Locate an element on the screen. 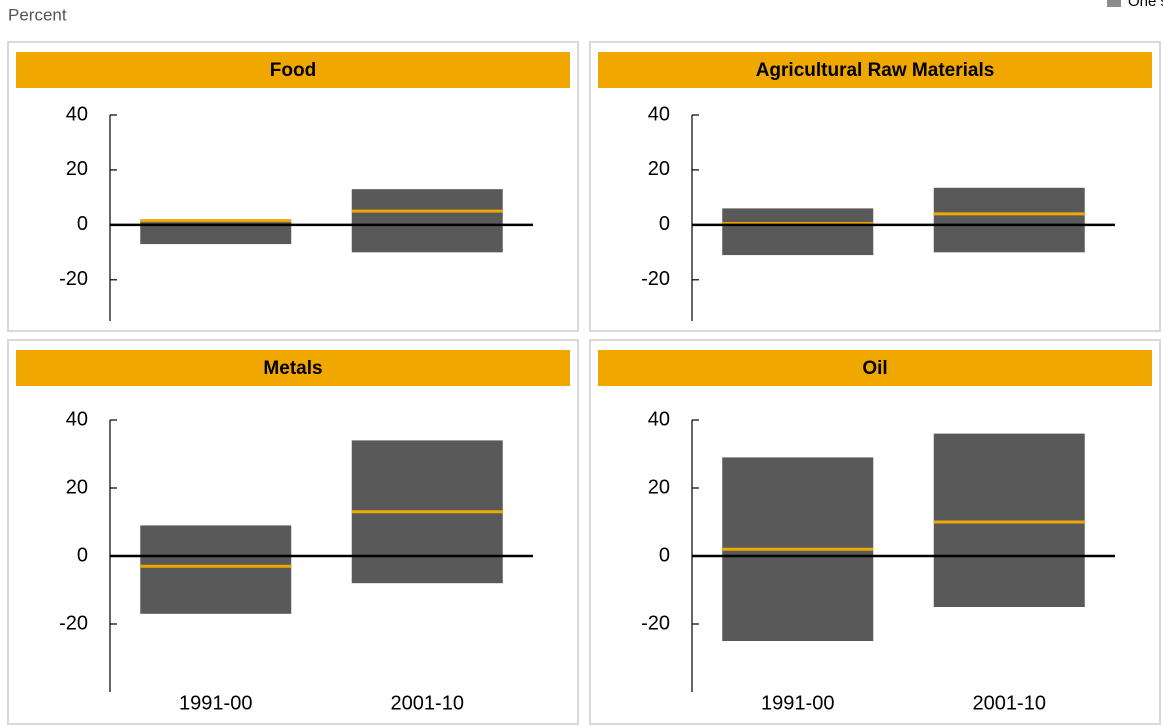  legend-swatch is located at coordinates (1114, 3).